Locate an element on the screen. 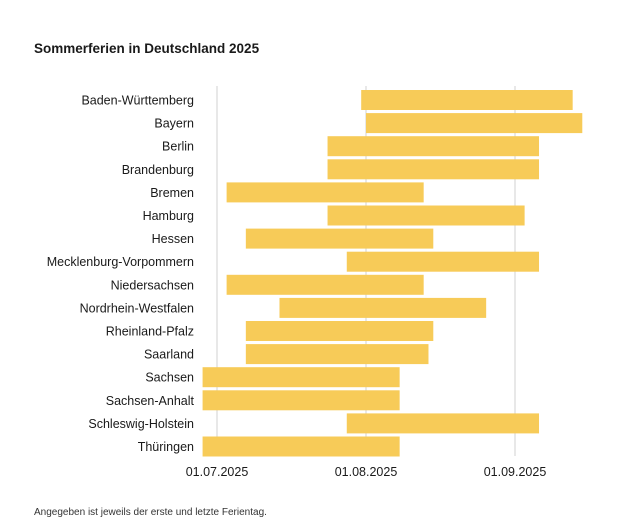 The width and height of the screenshot is (629, 530). category-label: Hessen is located at coordinates (173, 239).